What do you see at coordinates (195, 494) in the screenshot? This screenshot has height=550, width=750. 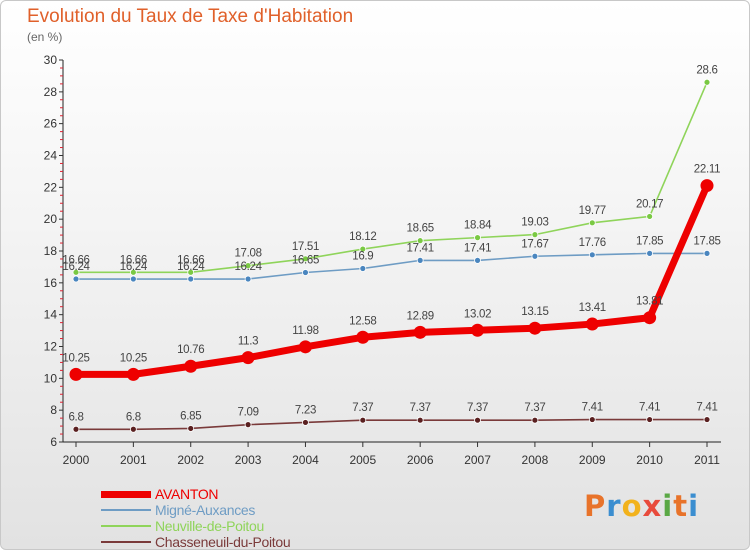 I see `legend-item: AVANTON` at bounding box center [195, 494].